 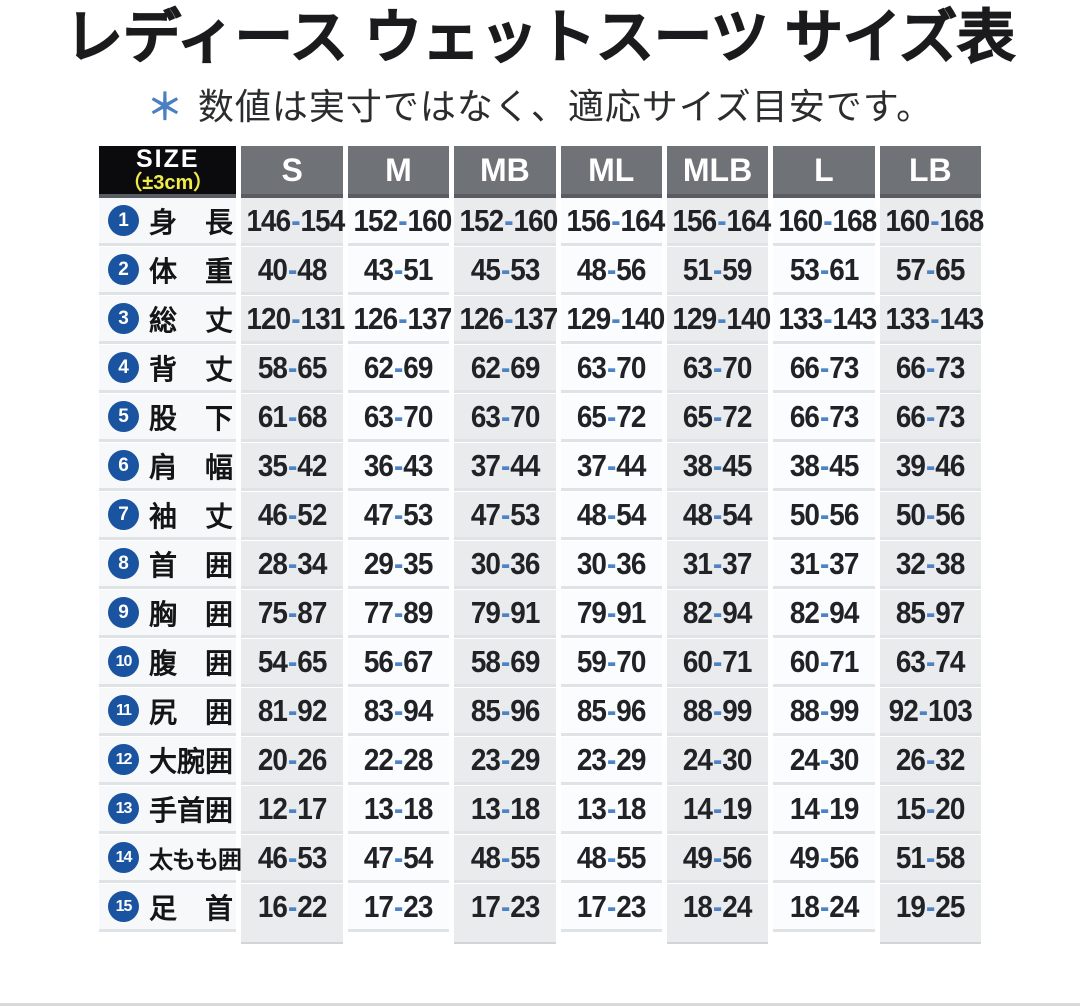 What do you see at coordinates (505, 858) in the screenshot?
I see `cell-mb-row14: 48-55` at bounding box center [505, 858].